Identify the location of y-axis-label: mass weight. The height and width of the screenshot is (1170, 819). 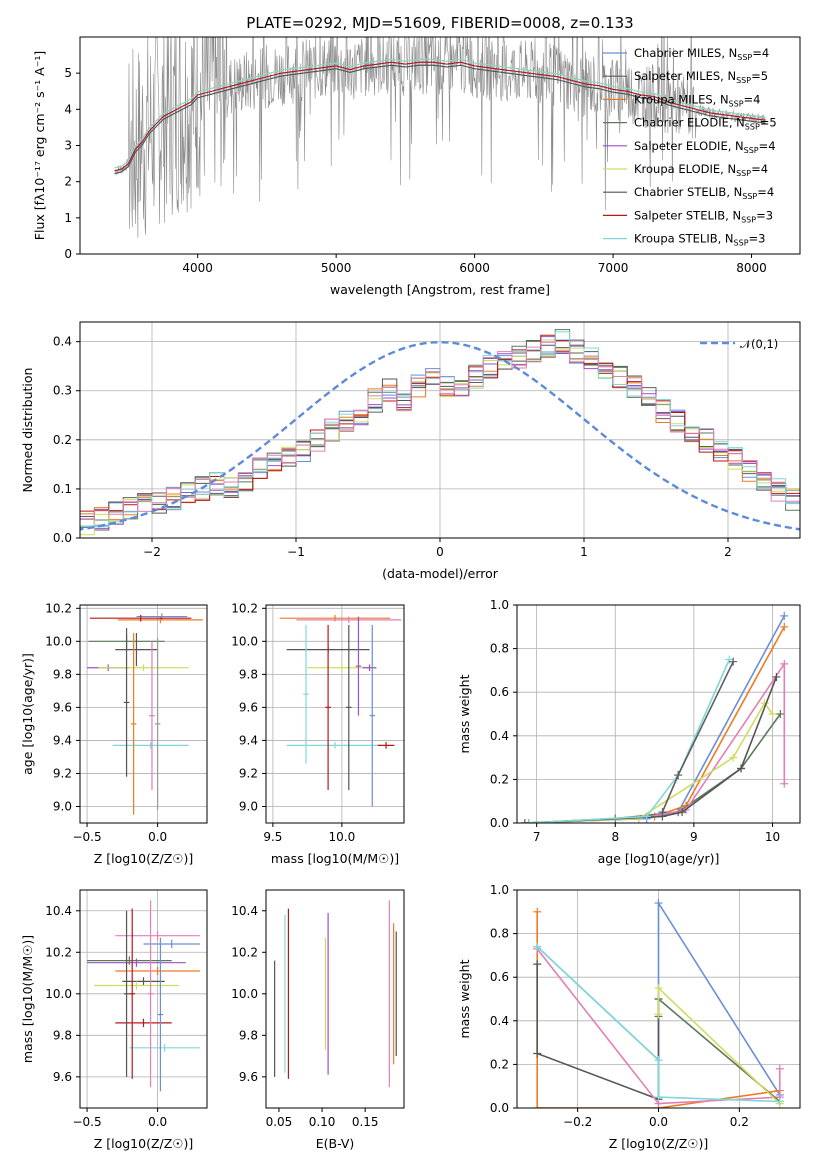
(464, 998).